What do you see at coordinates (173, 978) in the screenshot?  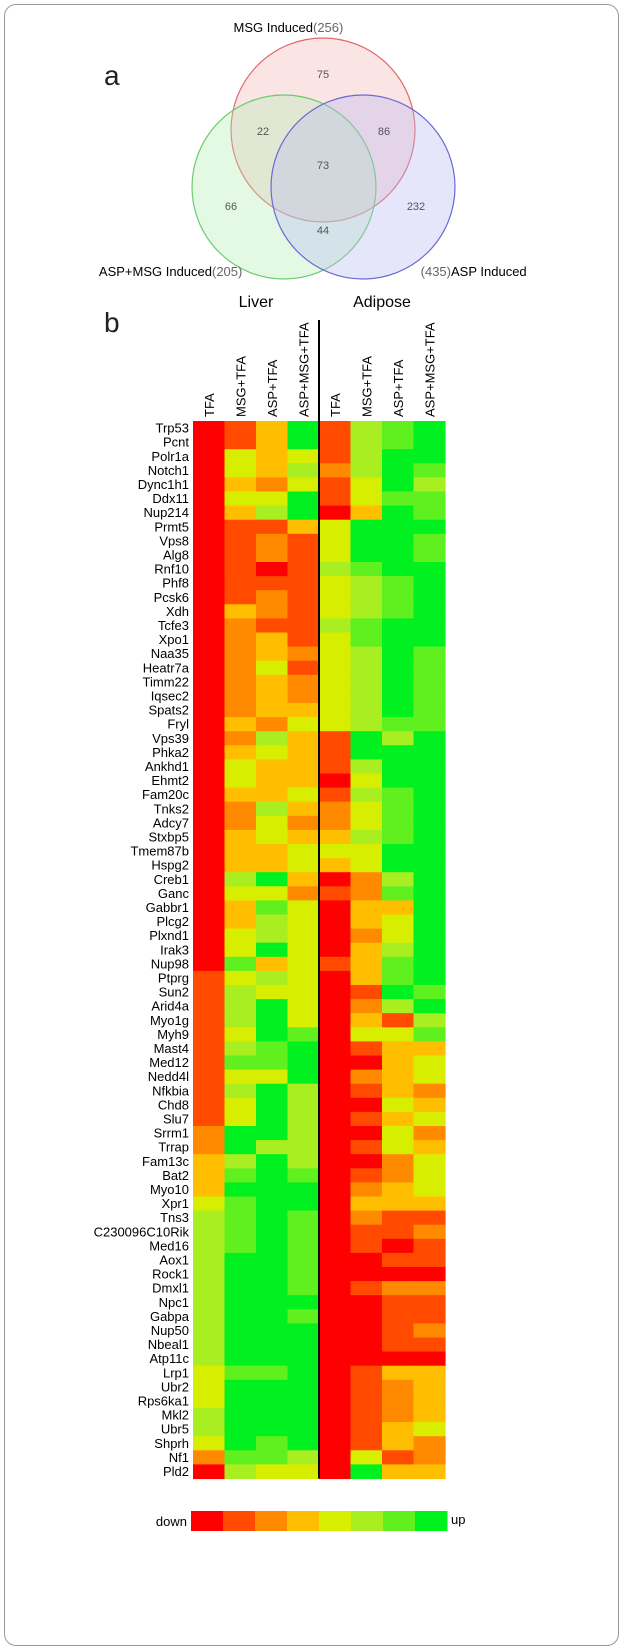 I see `gene-label: Ptprg` at bounding box center [173, 978].